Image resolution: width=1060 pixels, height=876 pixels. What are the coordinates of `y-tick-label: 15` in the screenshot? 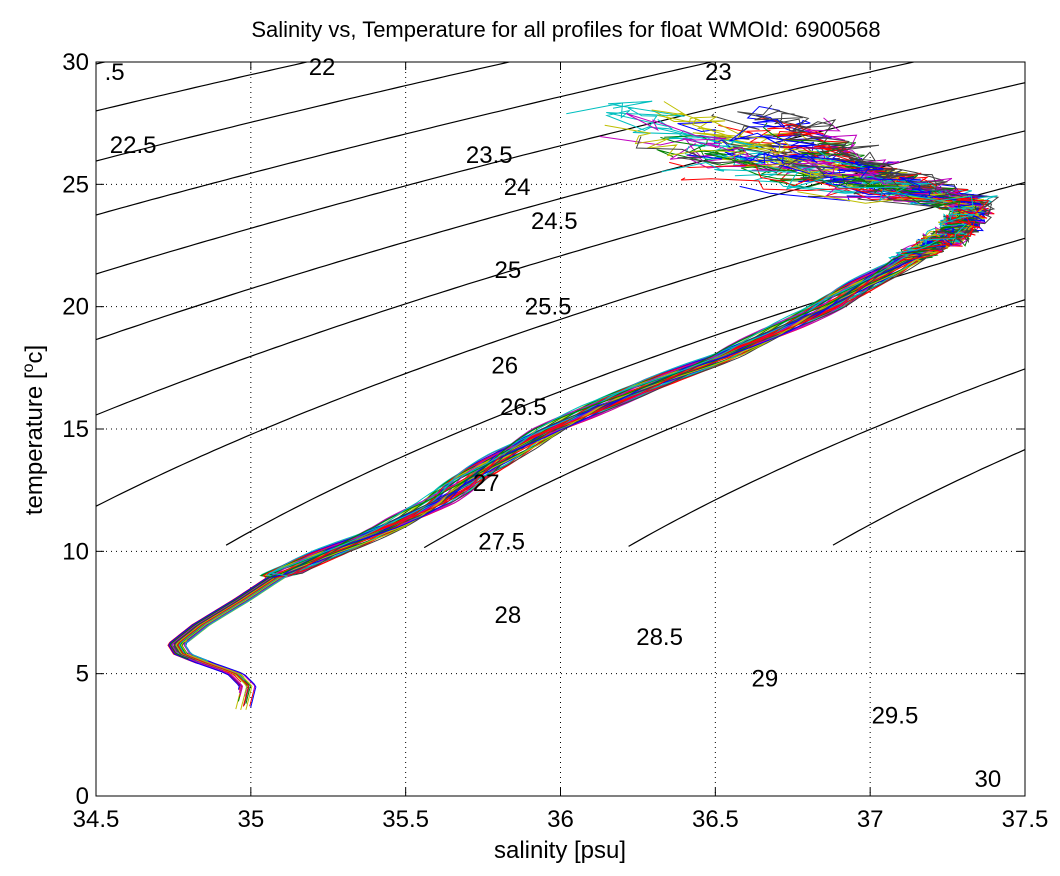 It's located at (75, 429).